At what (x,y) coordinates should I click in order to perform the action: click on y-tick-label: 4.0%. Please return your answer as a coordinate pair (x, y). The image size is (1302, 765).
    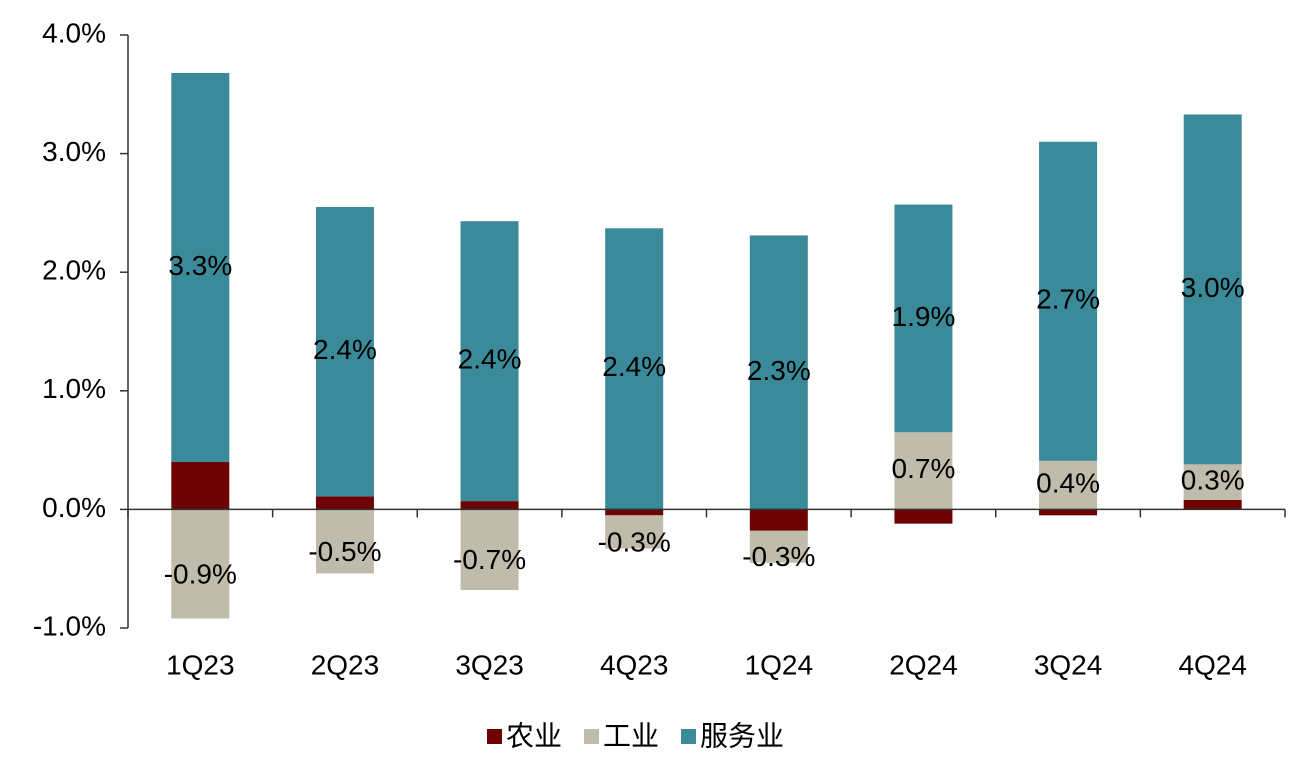
    Looking at the image, I should click on (74, 32).